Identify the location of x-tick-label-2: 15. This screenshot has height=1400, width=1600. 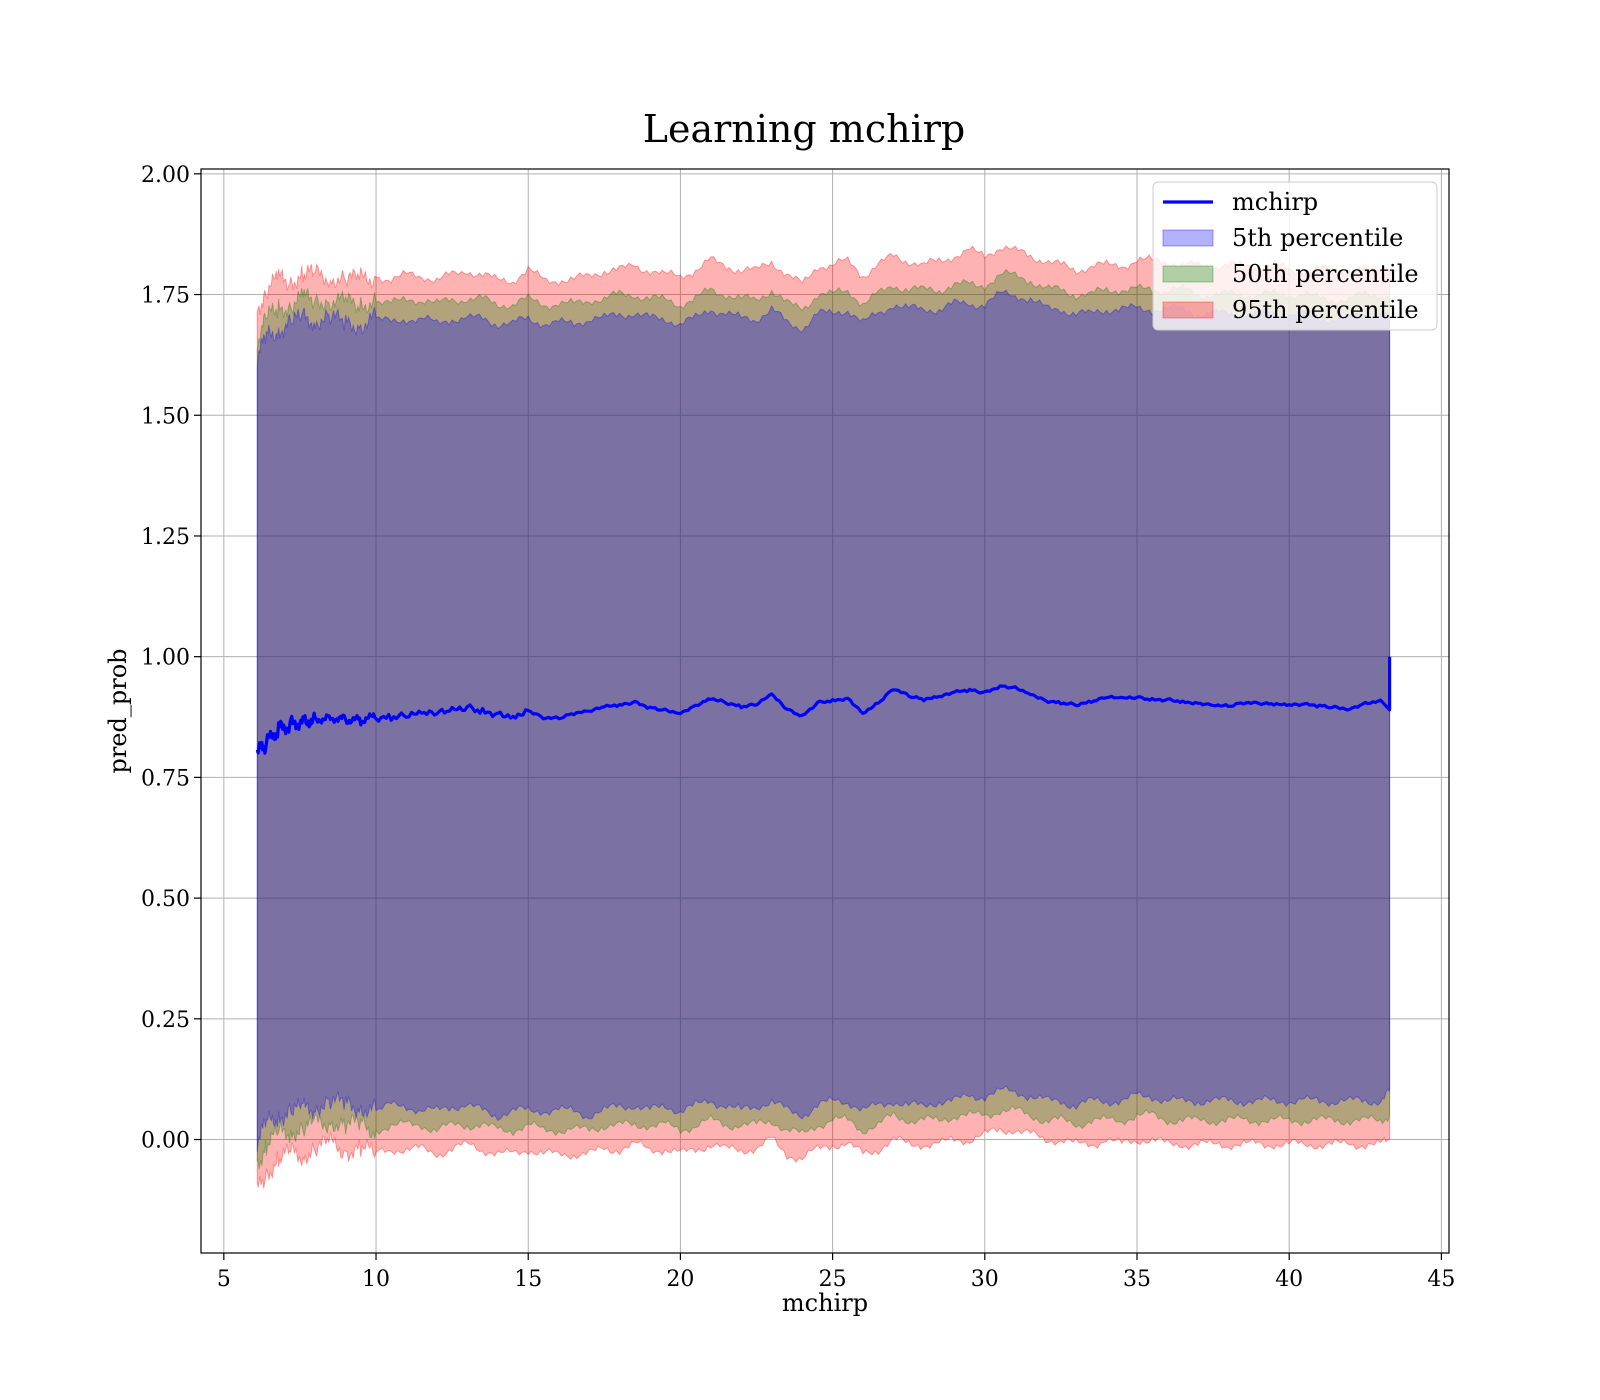
(528, 1279).